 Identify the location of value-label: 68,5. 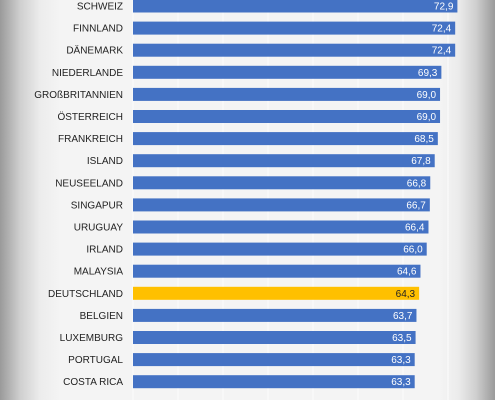
(424, 139).